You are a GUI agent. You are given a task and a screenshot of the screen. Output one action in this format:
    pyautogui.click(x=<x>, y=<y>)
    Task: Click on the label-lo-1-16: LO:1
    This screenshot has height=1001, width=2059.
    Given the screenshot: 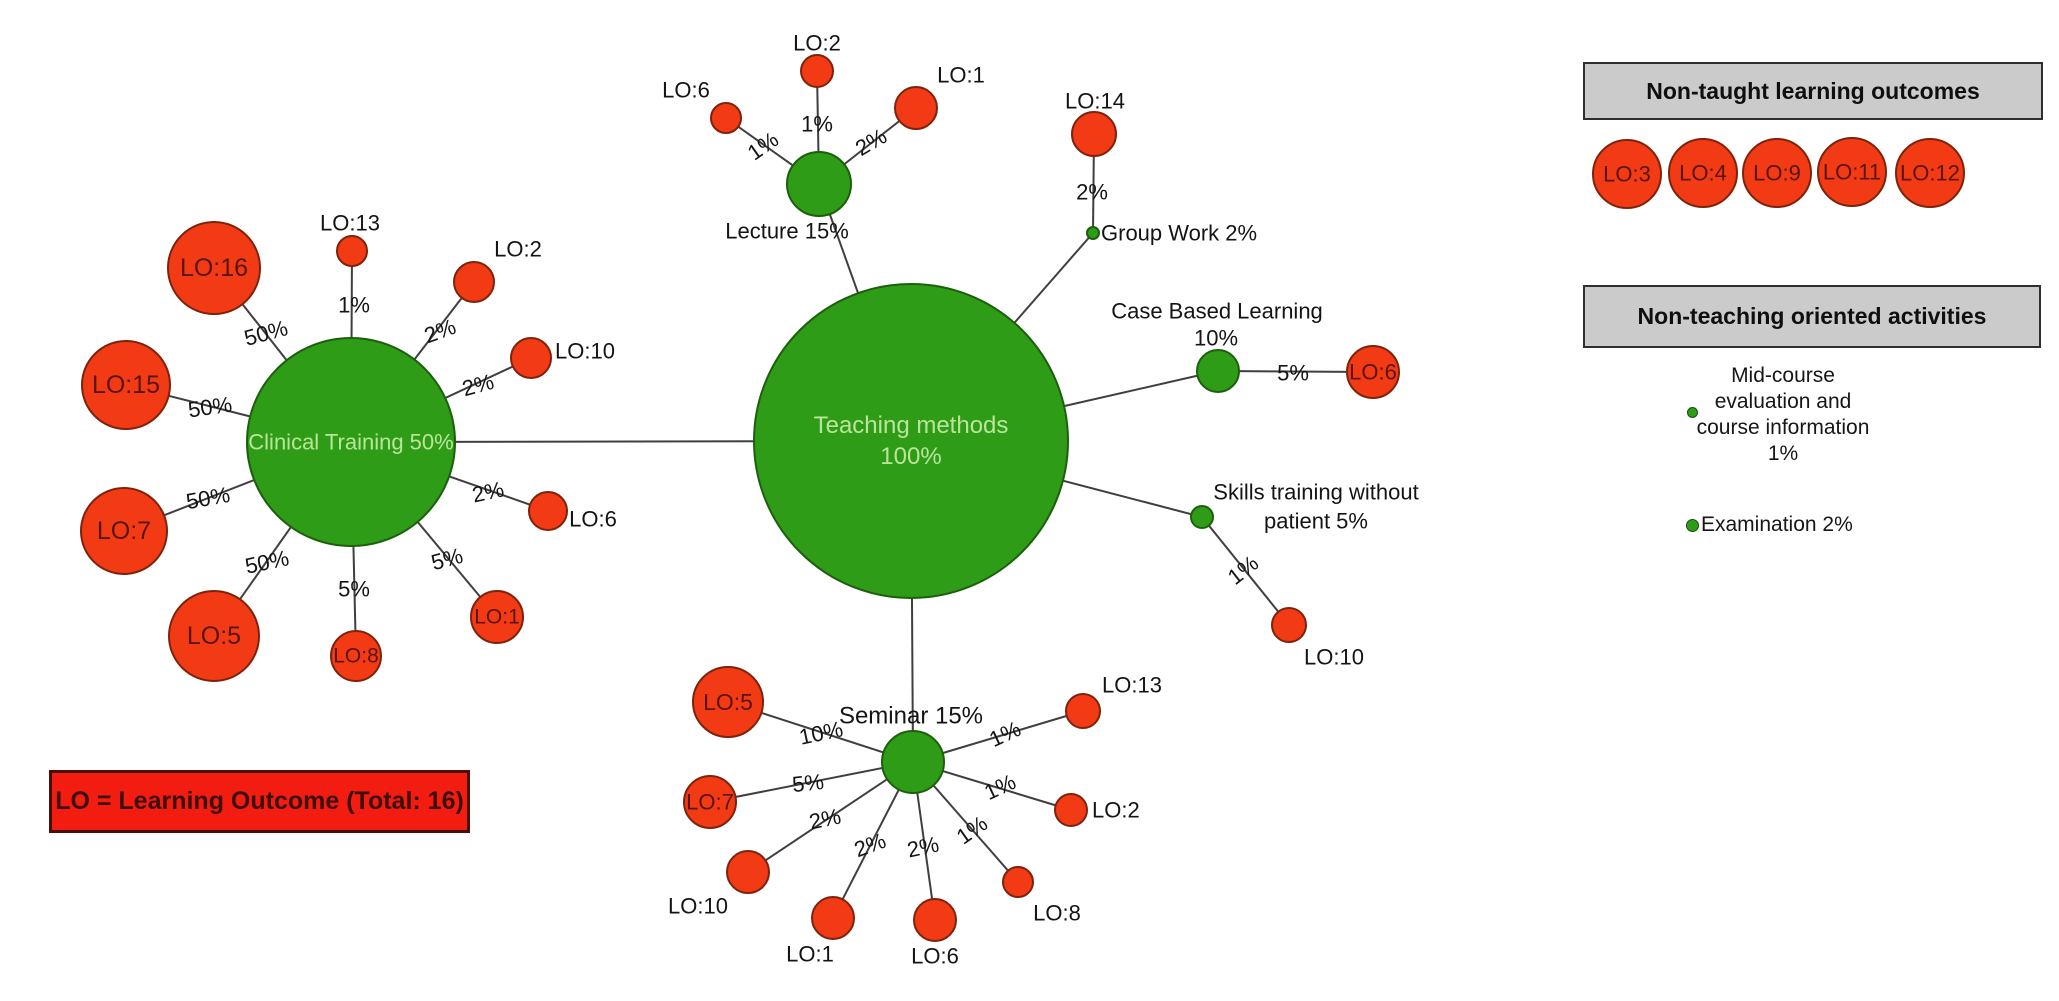 What is the action you would take?
    pyautogui.click(x=961, y=75)
    